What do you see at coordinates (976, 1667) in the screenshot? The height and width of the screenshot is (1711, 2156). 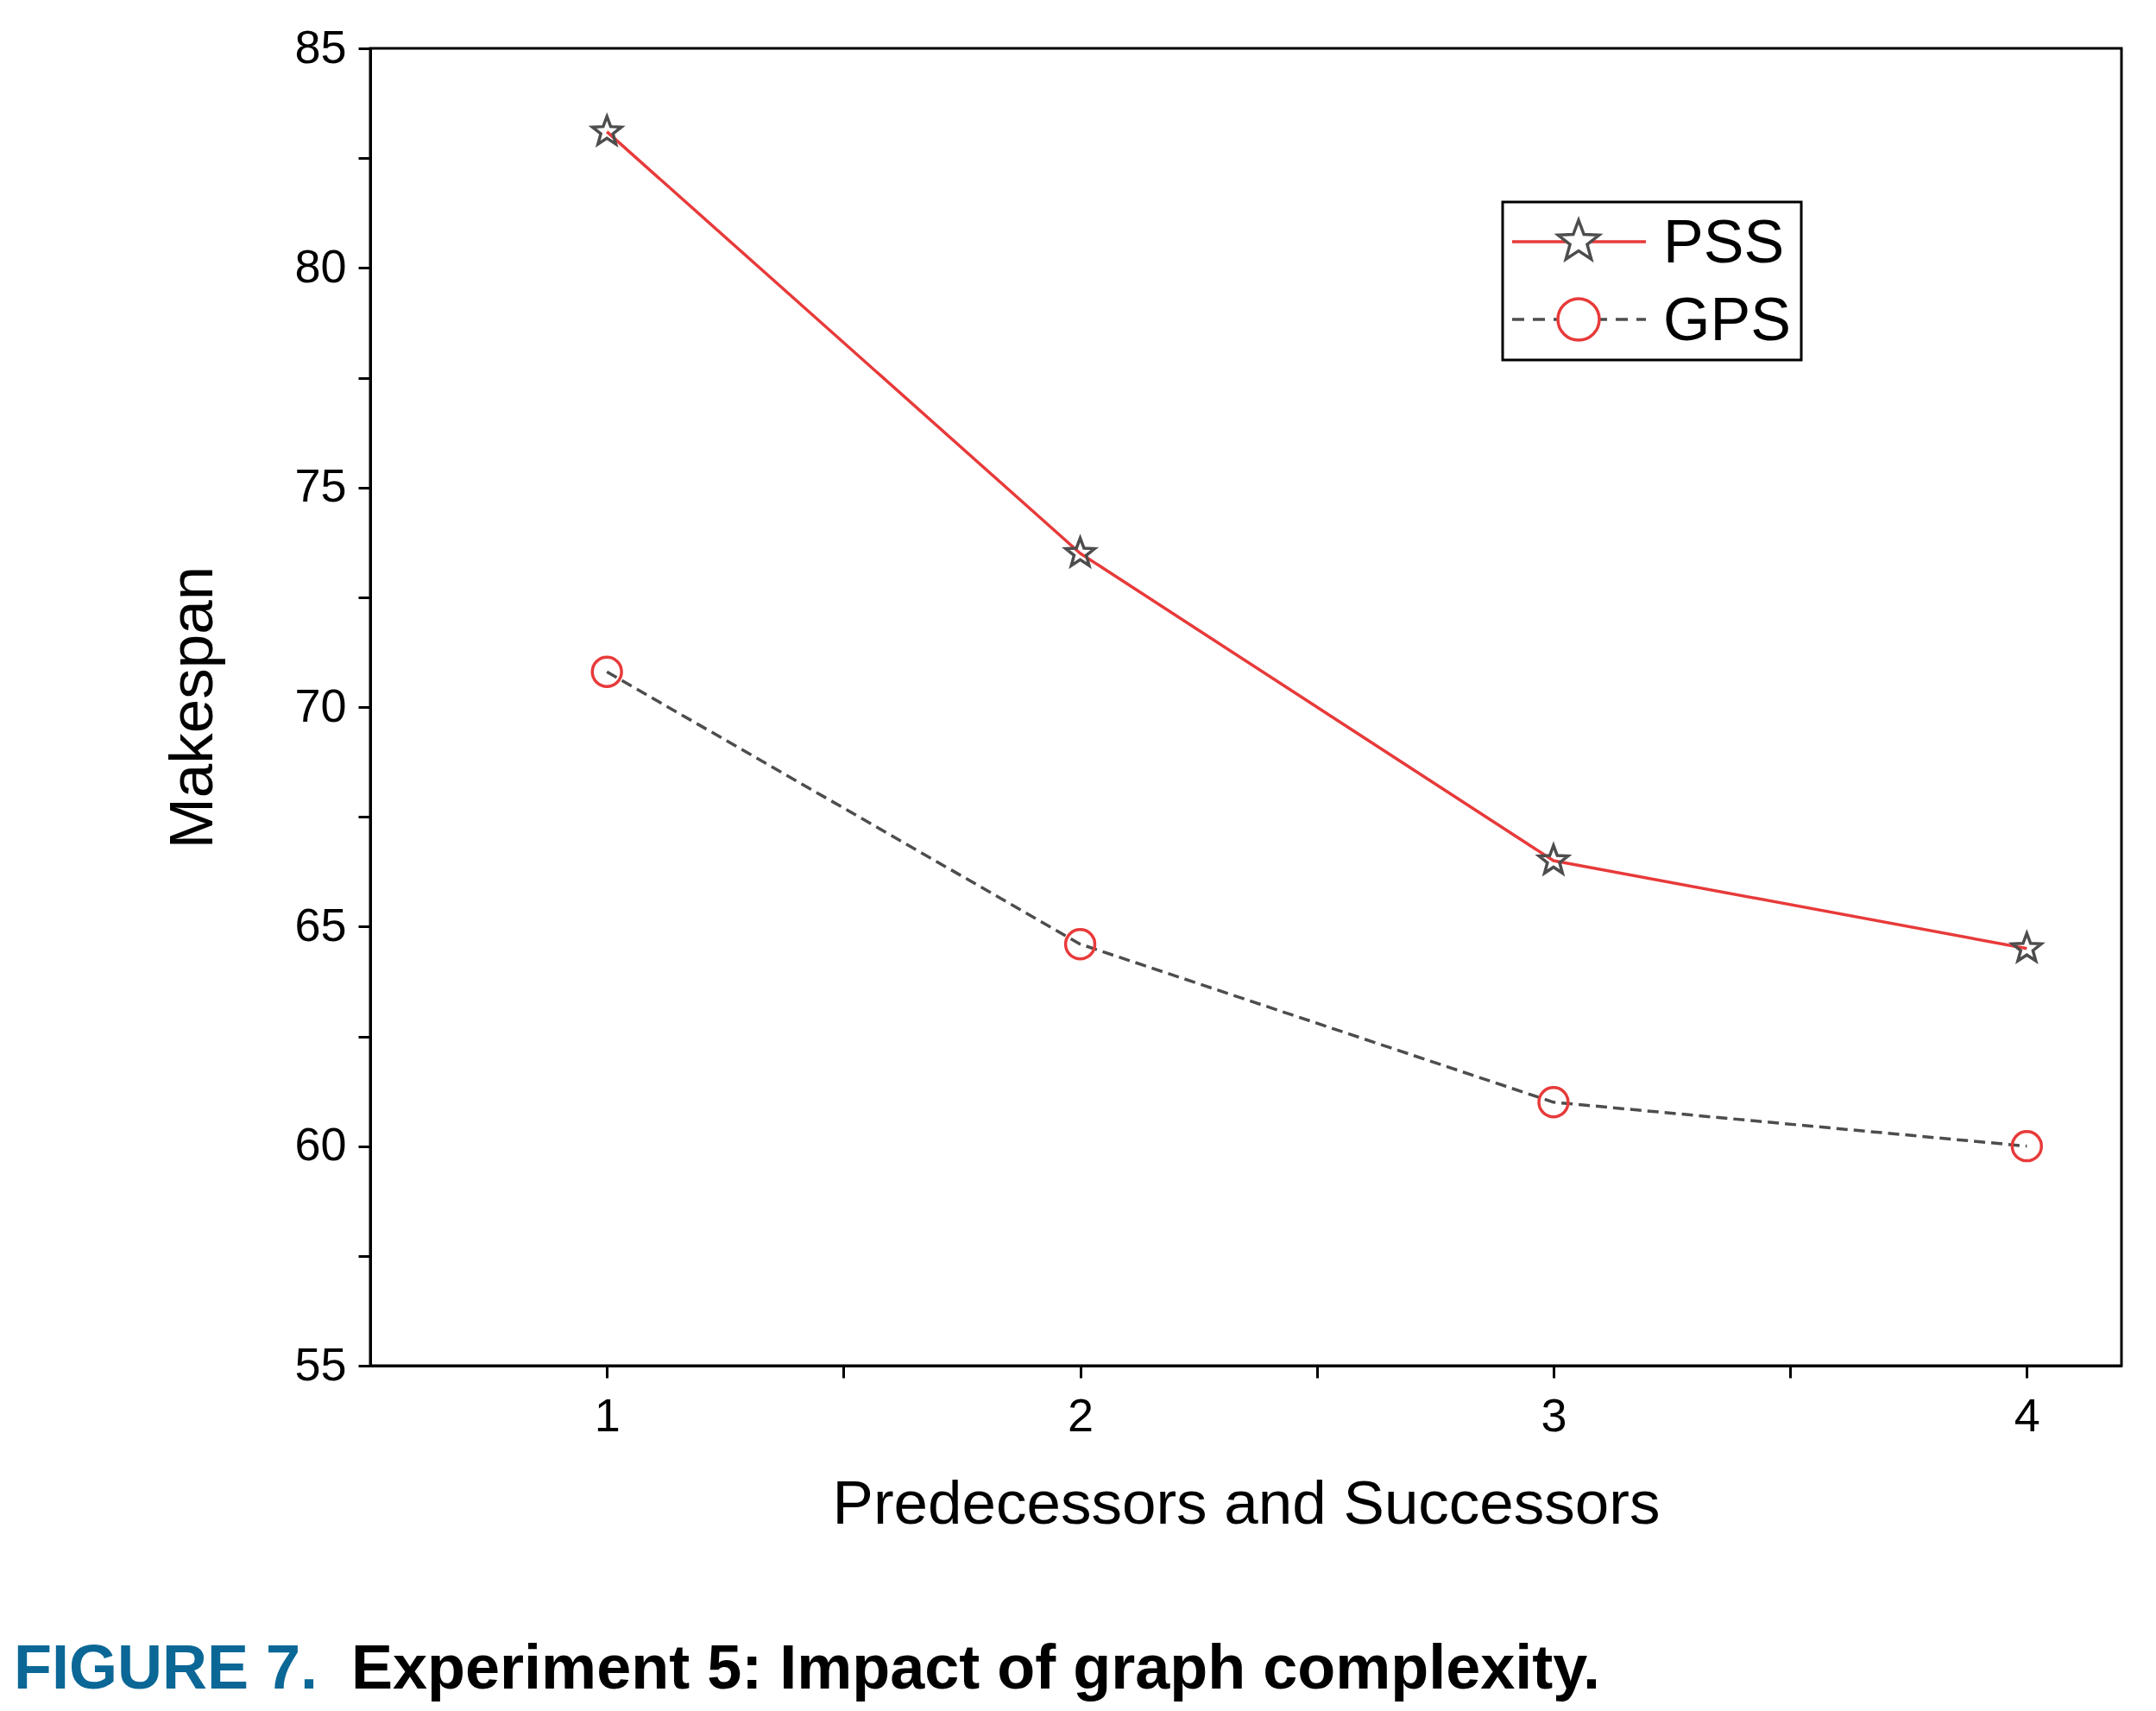 I see `text: Experiment 5: Impact of graph complexity.` at bounding box center [976, 1667].